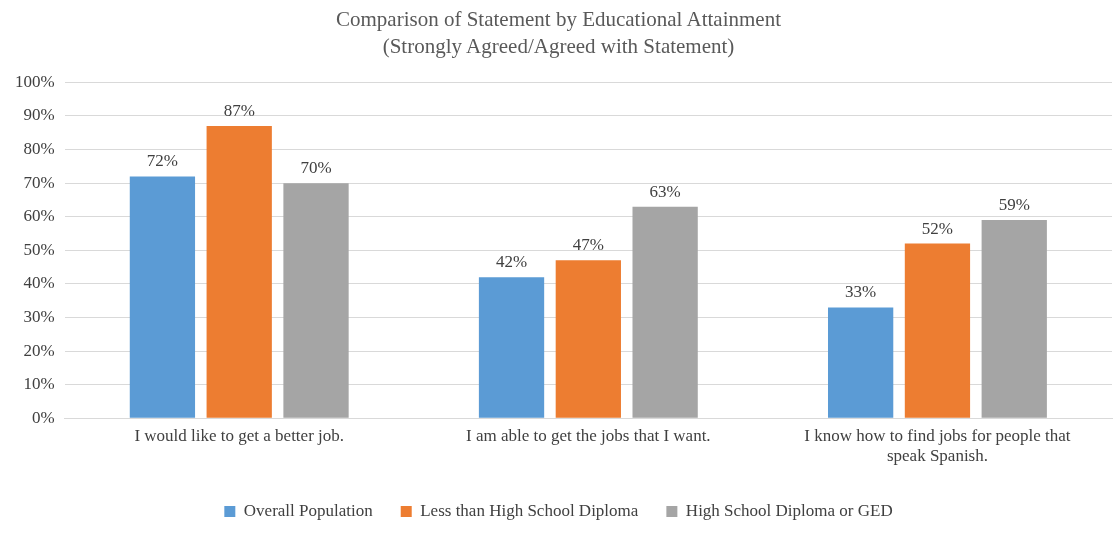 Image resolution: width=1117 pixels, height=535 pixels. I want to click on data-label: 72%, so click(162, 161).